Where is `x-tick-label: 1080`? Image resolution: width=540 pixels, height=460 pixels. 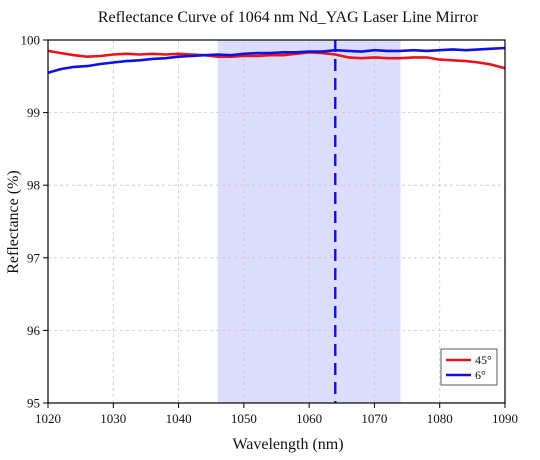 x-tick-label: 1080 is located at coordinates (440, 418).